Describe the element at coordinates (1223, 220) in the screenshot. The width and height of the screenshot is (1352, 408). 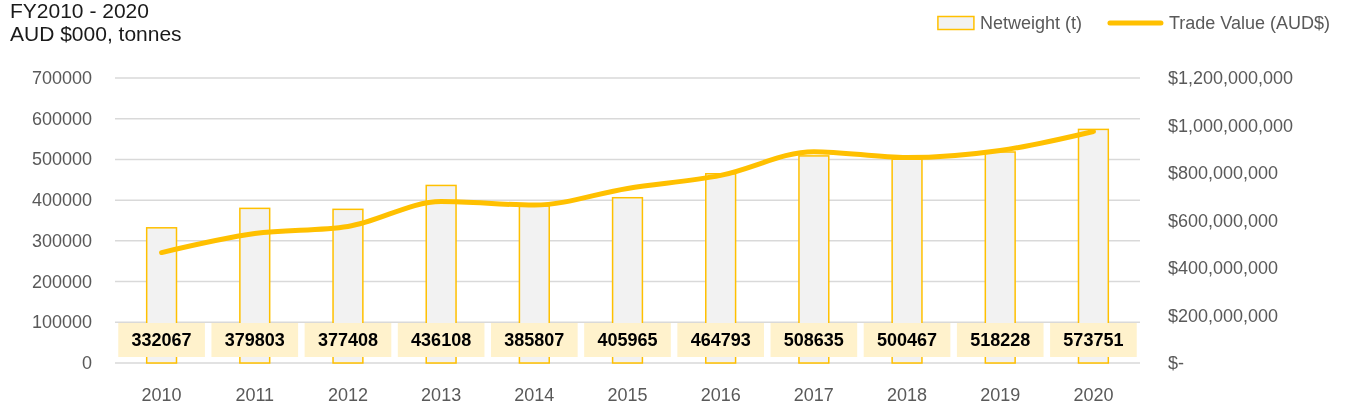
I see `y2-tick-label: $600,000,000` at that location.